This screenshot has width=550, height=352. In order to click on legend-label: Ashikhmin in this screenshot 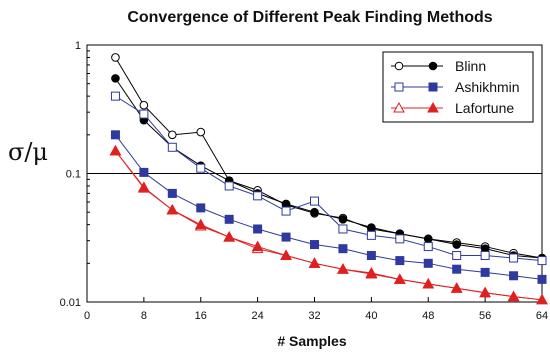, I will do `click(487, 87)`.